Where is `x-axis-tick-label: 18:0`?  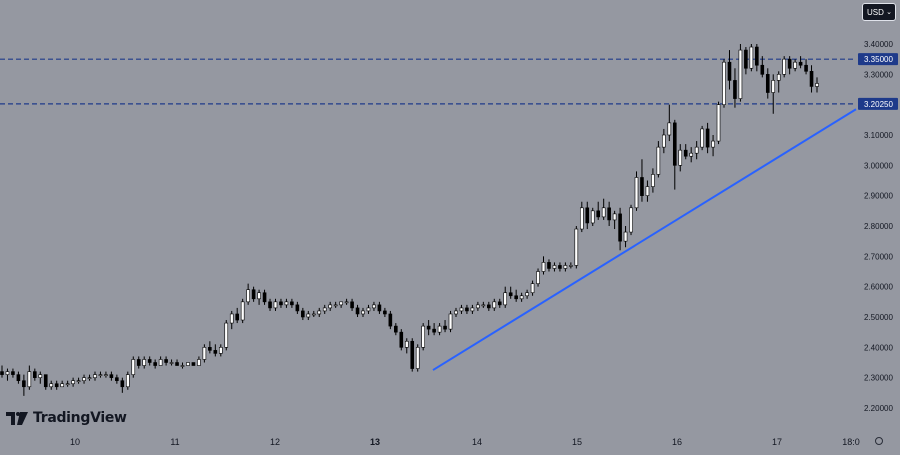 x-axis-tick-label: 18:0 is located at coordinates (851, 442).